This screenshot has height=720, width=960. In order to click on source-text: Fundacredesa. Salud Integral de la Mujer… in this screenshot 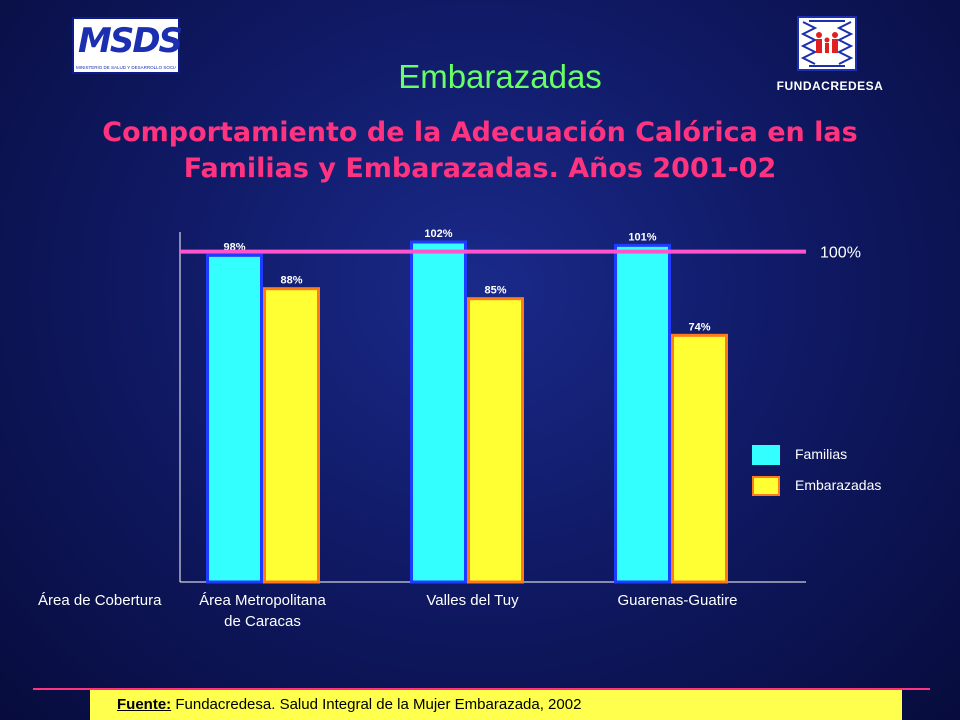, I will do `click(378, 704)`.